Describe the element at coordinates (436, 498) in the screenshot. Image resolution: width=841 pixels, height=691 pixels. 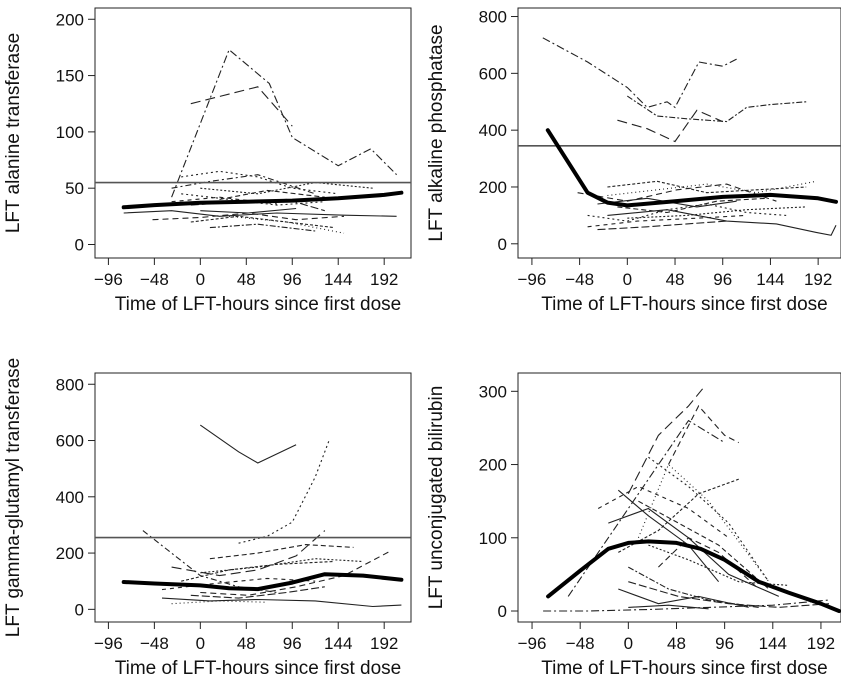
I see `y-axis-label: LFT unconjugated bilirubin` at that location.